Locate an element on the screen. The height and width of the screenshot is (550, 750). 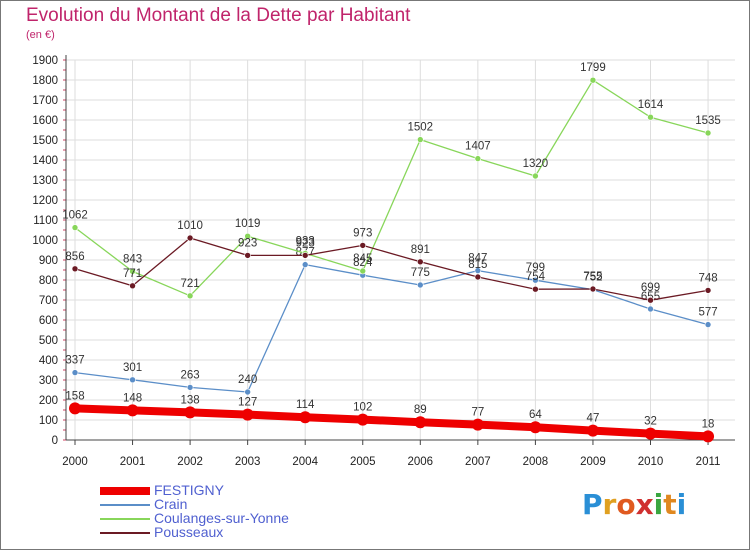
data-label: 748 is located at coordinates (707, 278).